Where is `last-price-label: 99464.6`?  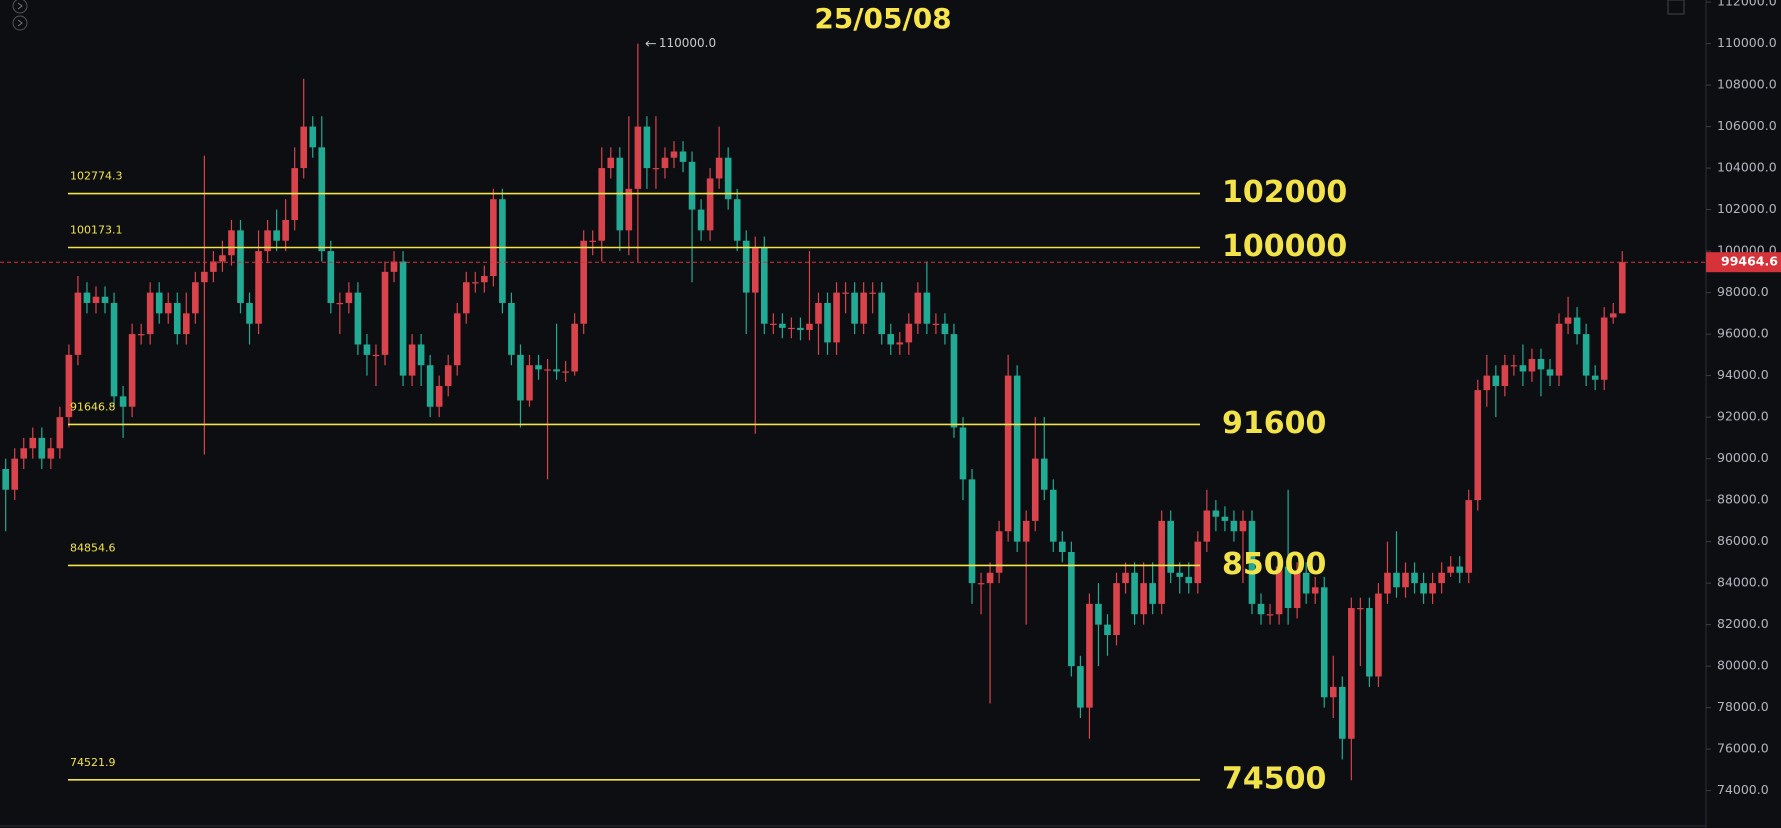
last-price-label: 99464.6 is located at coordinates (1749, 261).